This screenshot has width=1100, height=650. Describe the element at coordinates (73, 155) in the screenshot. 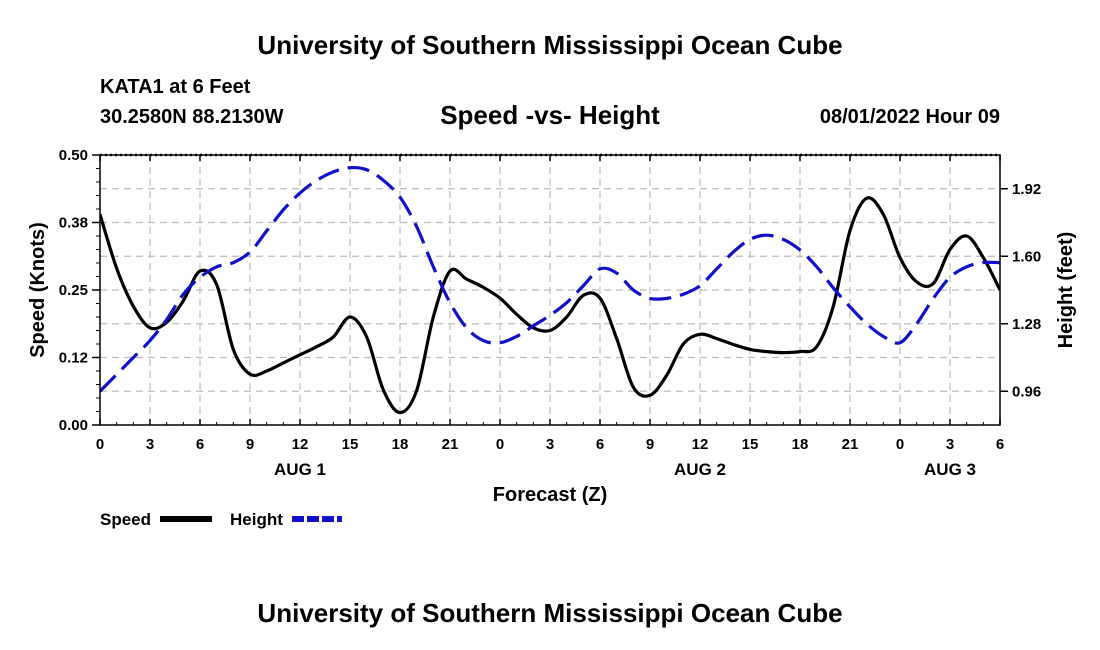

I see `y-left-tick-label: 0.50` at that location.